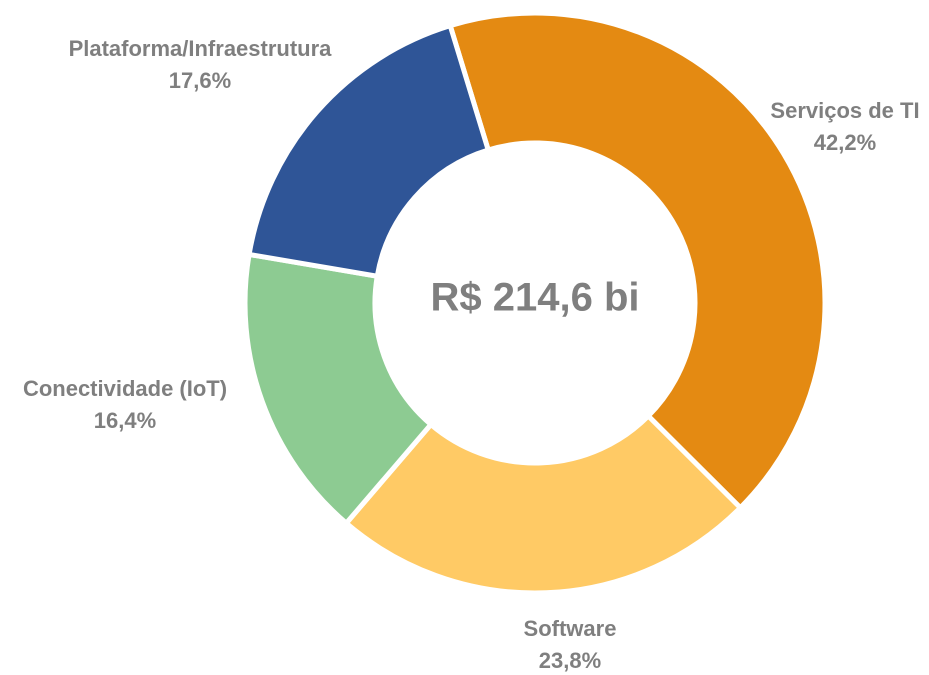 The width and height of the screenshot is (929, 675). Describe the element at coordinates (570, 628) in the screenshot. I see `slice-label: Software` at that location.